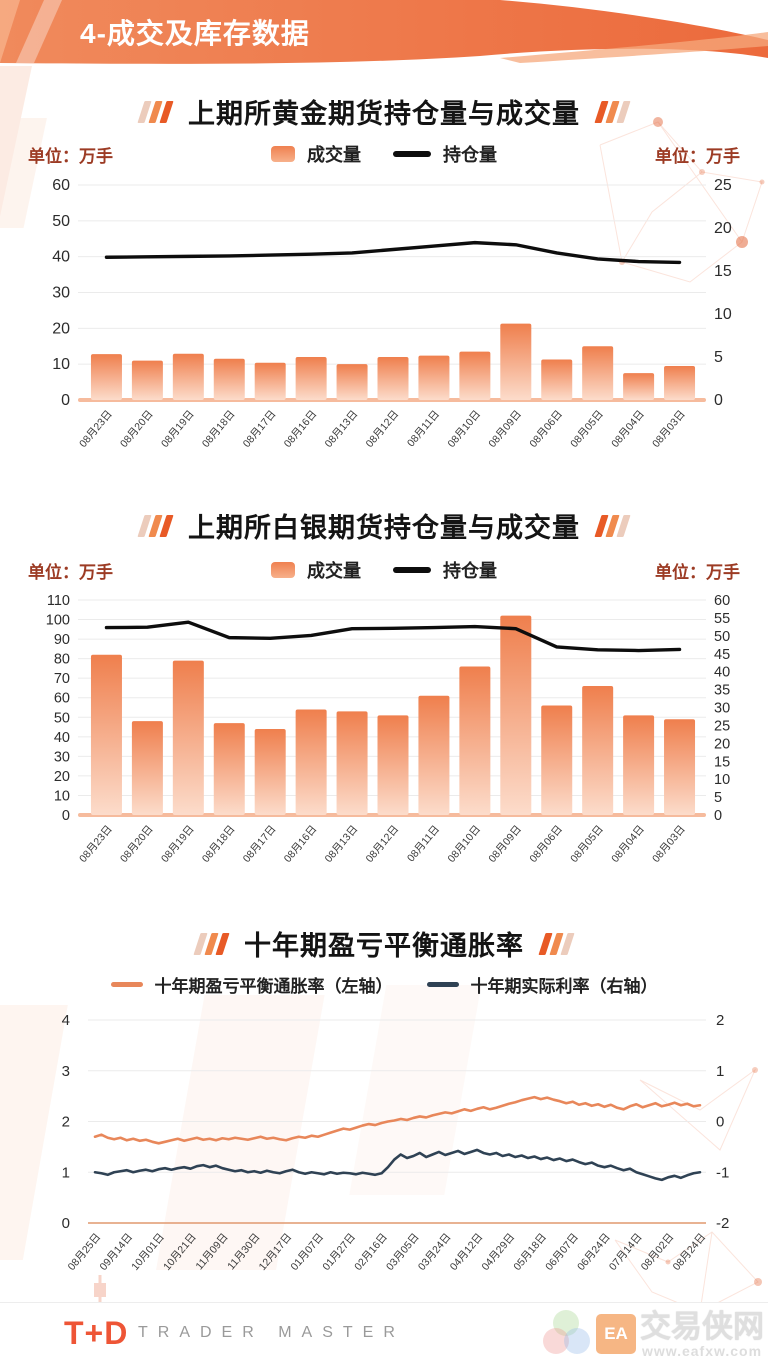 This screenshot has width=768, height=1364. I want to click on right-axis-tick: 35, so click(722, 691).